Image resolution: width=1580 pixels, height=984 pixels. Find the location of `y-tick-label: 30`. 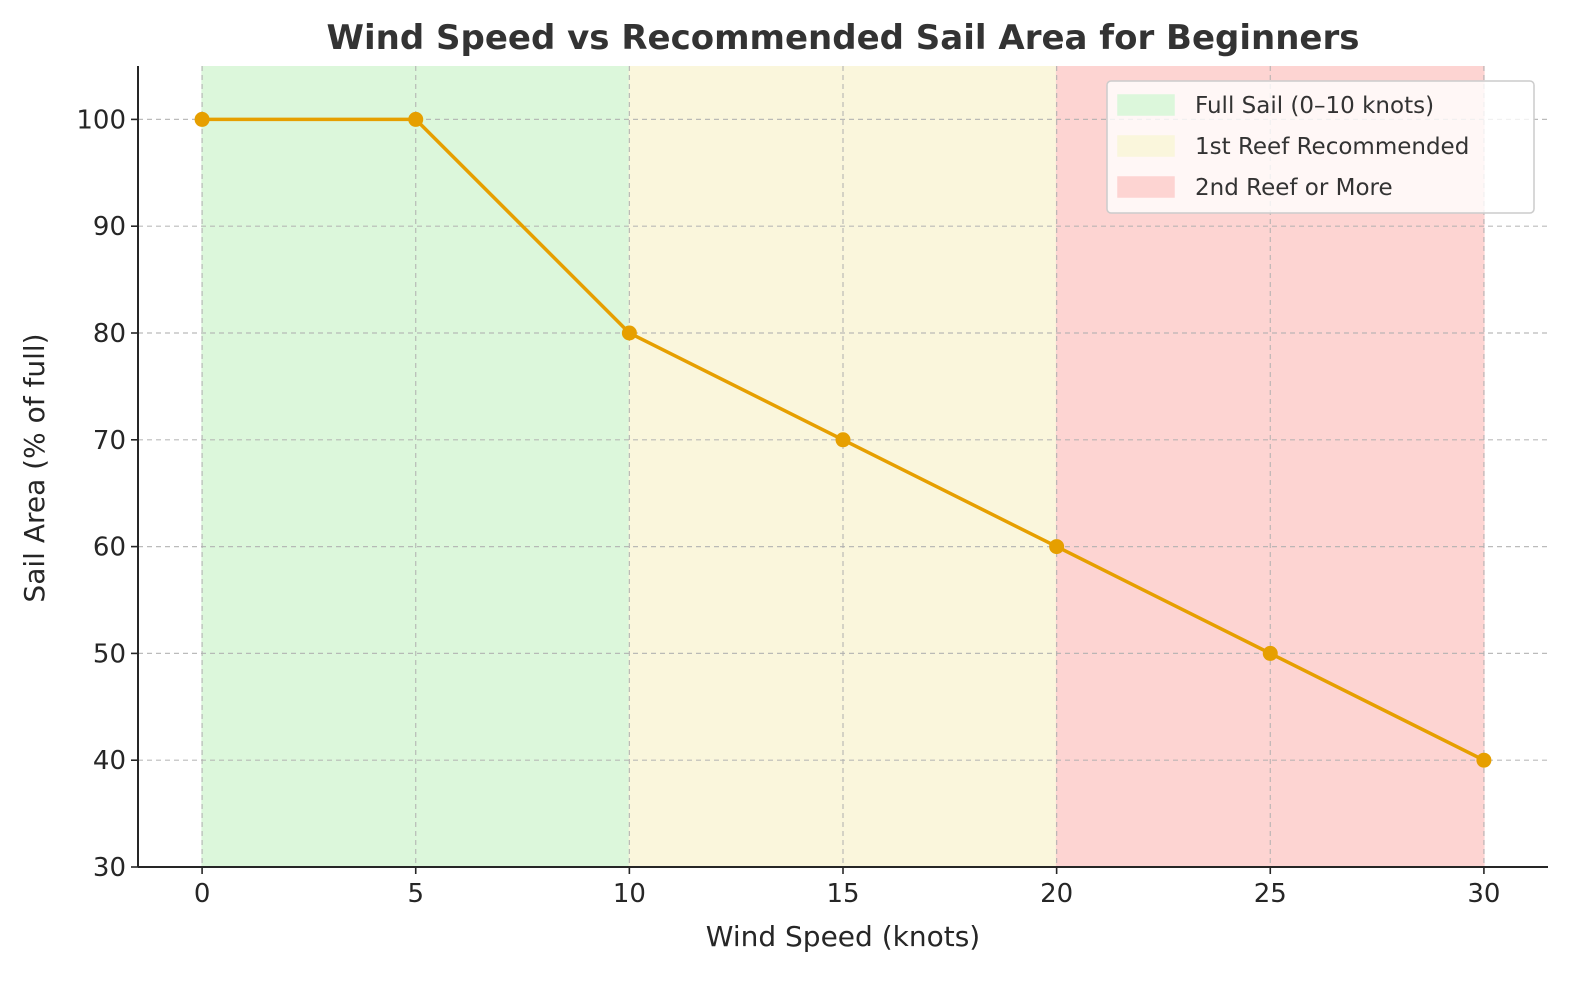

y-tick-label: 30 is located at coordinates (109, 868).